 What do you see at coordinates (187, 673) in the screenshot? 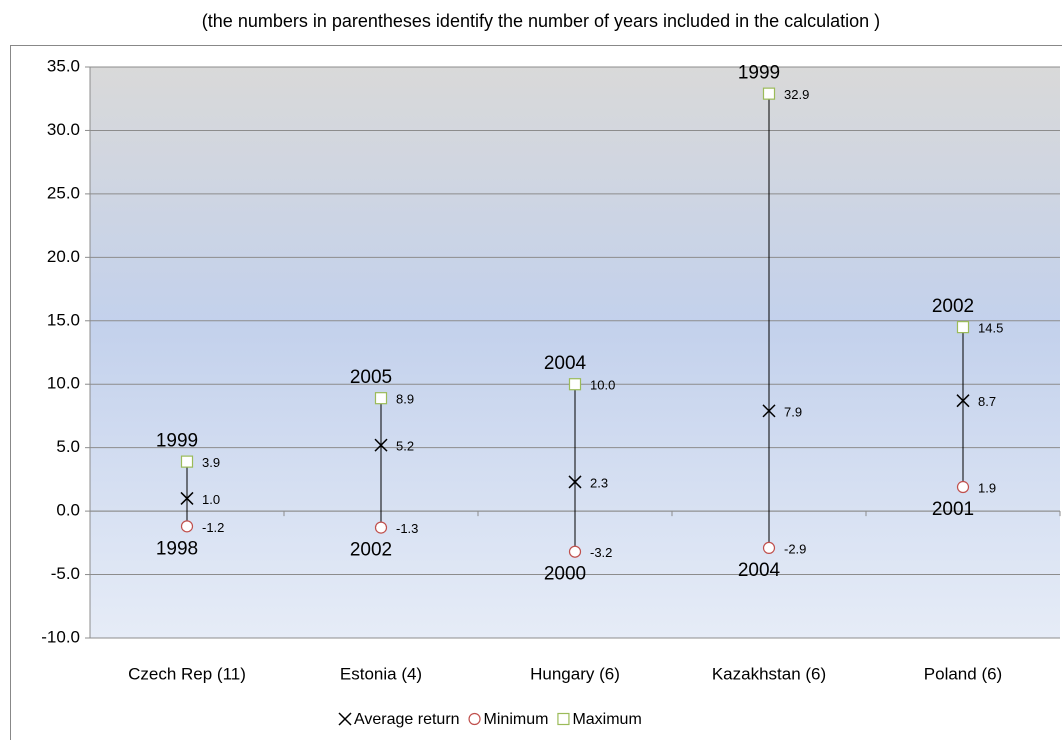
I see `x-tick-label: Czech Rep (11)` at bounding box center [187, 673].